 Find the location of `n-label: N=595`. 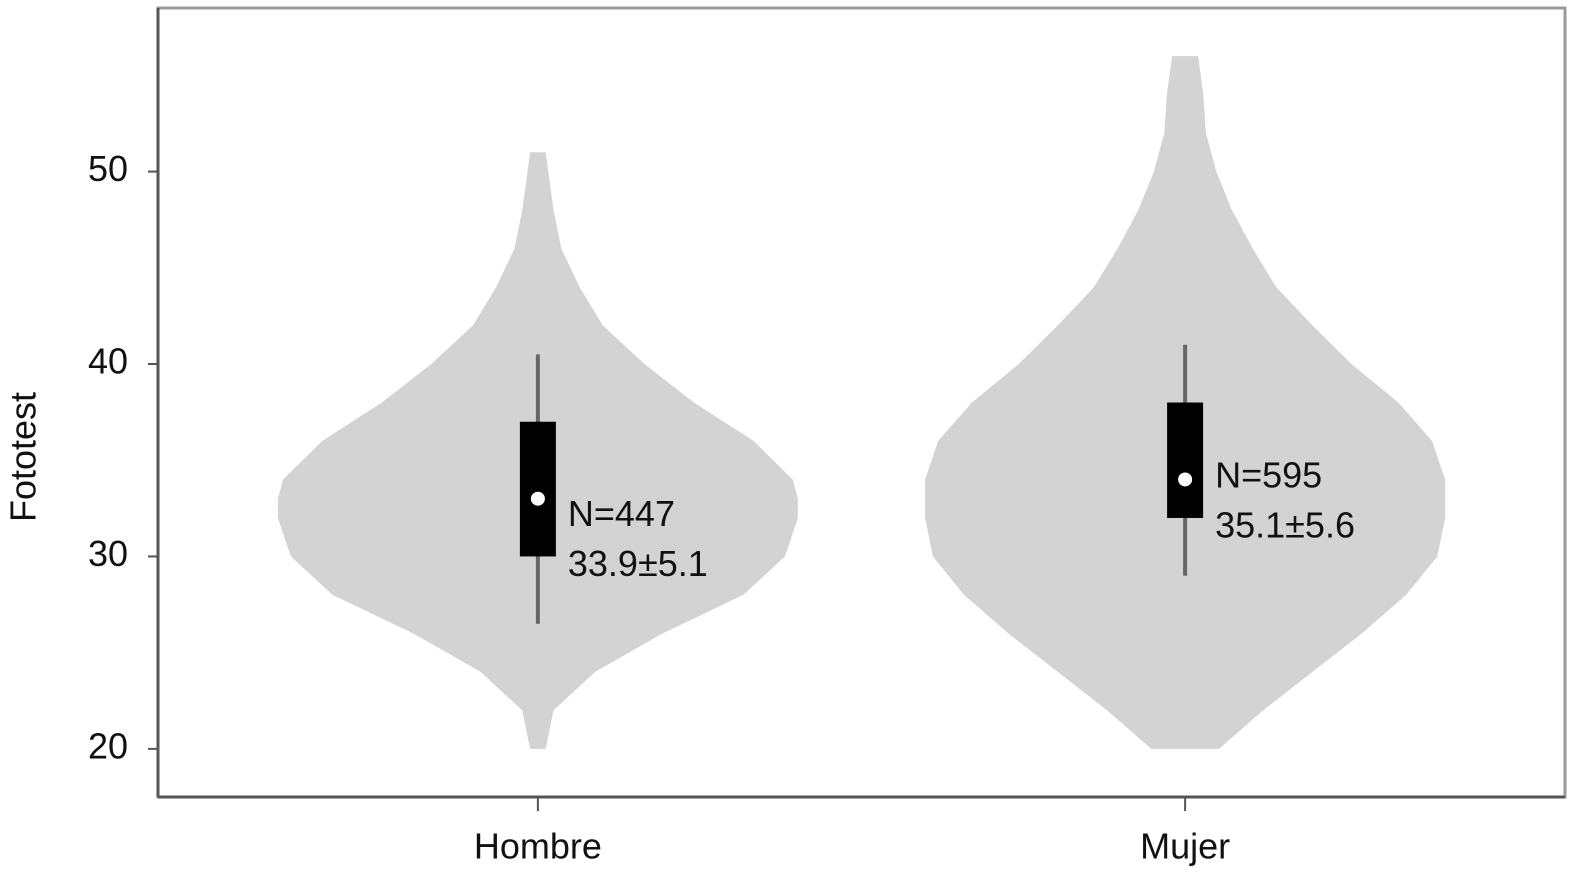

n-label: N=595 is located at coordinates (1268, 474).